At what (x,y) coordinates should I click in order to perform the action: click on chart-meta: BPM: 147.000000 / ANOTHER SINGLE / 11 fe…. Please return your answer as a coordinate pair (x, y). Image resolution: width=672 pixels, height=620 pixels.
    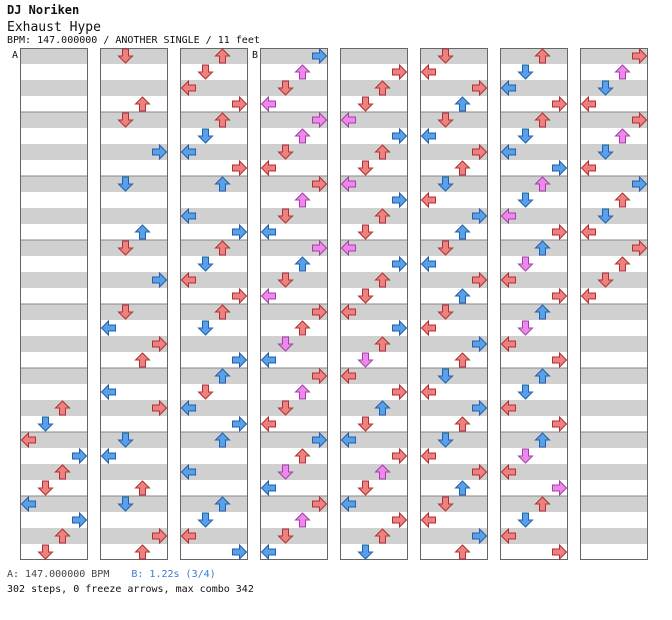
    Looking at the image, I should click on (133, 40).